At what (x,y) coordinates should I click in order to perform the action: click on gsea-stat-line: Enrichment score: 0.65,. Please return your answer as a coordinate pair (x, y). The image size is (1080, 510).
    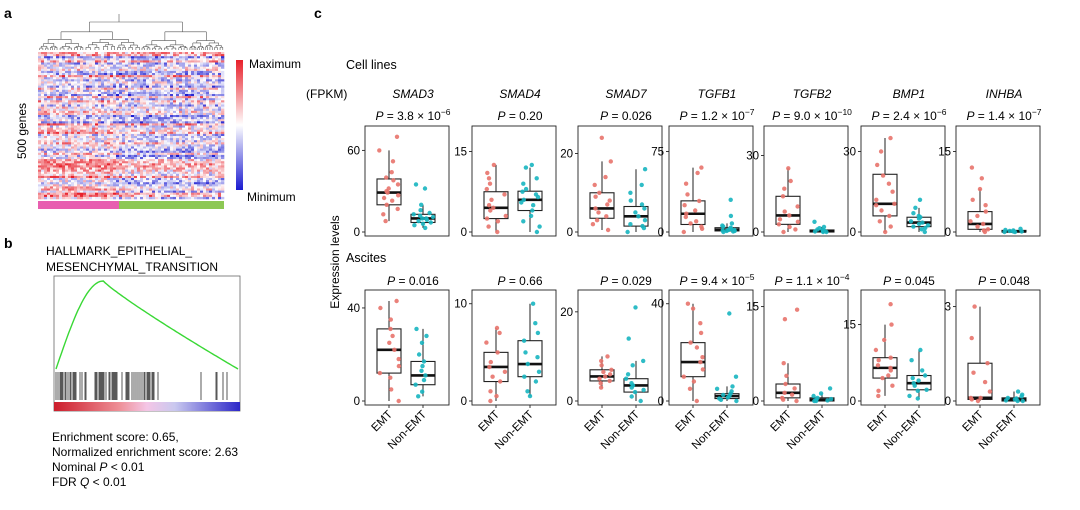
    Looking at the image, I should click on (115, 437).